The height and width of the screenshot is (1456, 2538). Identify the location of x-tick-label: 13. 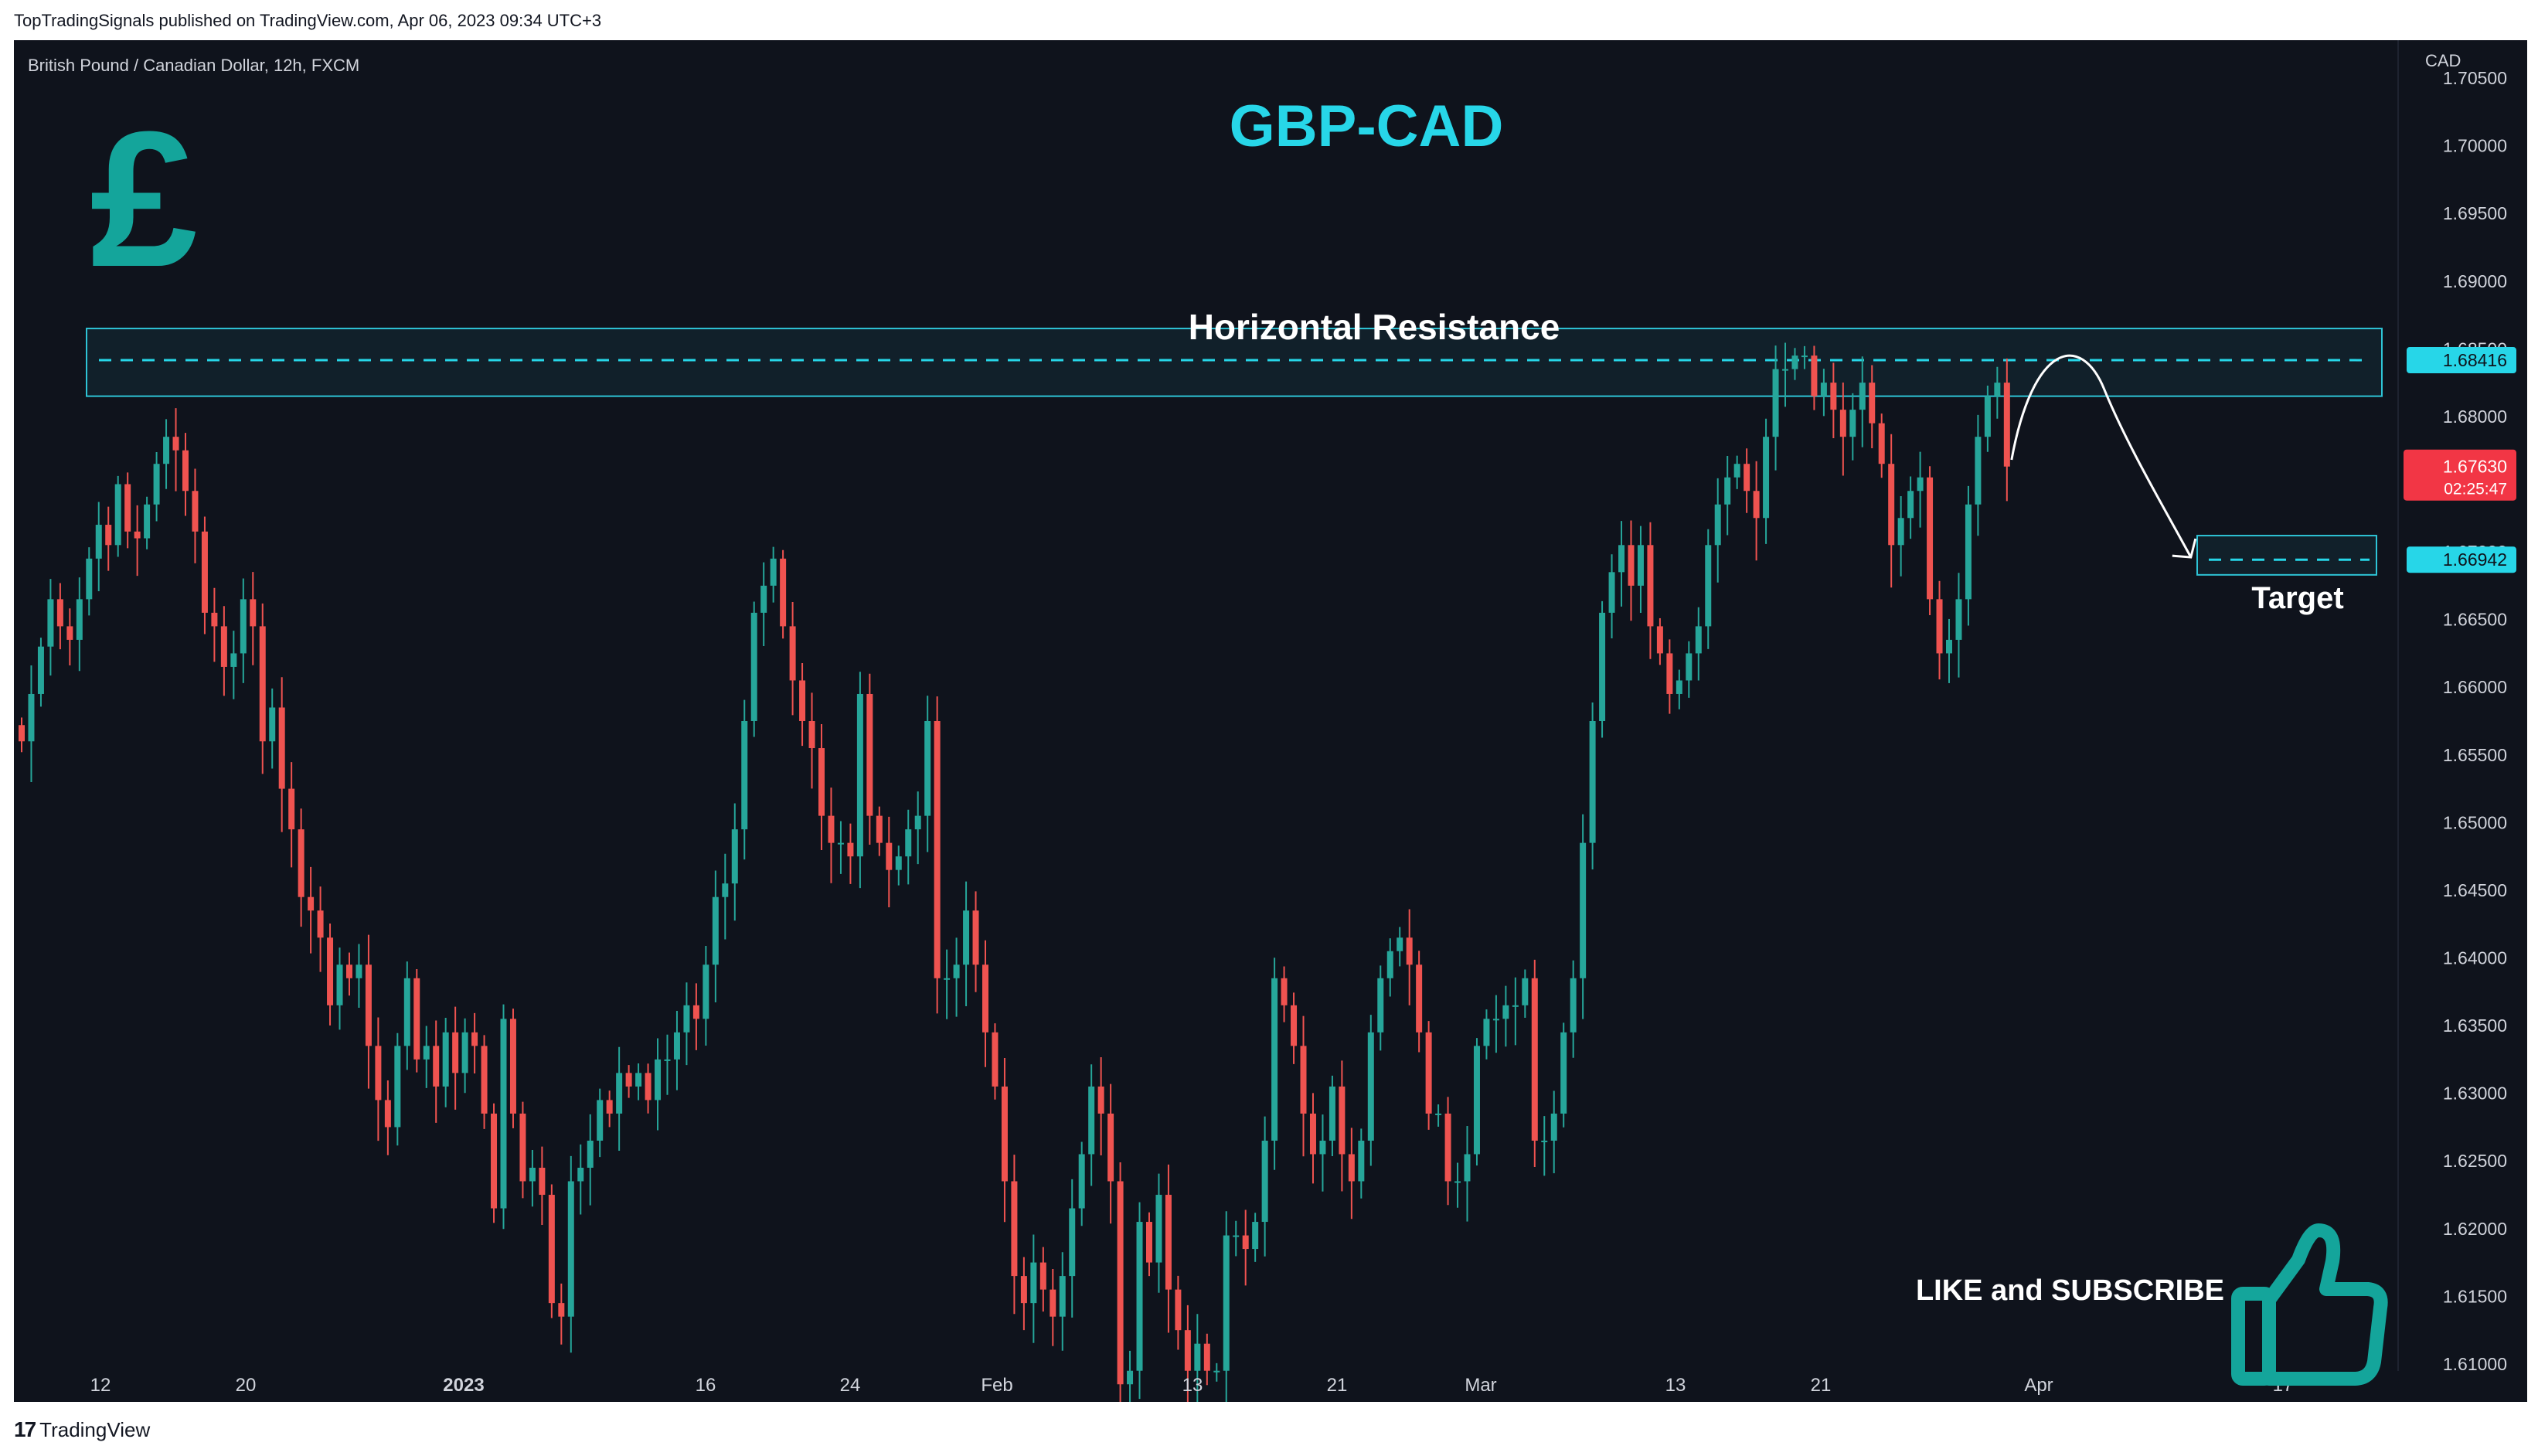
(1193, 1386).